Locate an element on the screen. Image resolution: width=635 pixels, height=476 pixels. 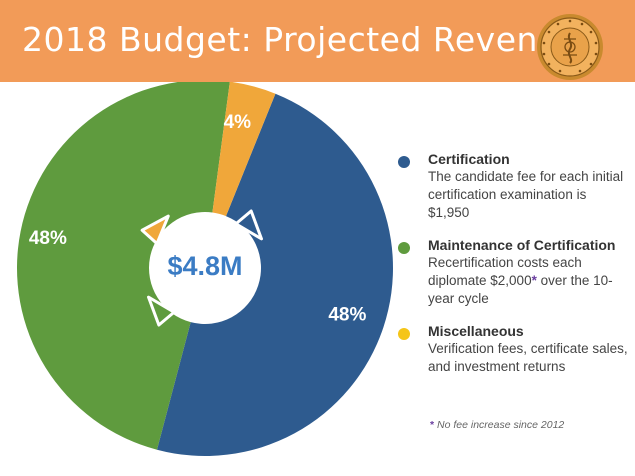
footnote: * No fee increase since 2012 is located at coordinates (497, 425).